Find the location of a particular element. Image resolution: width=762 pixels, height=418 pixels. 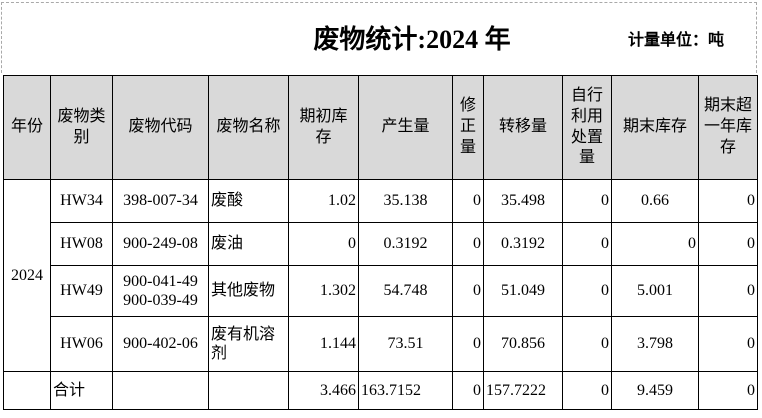

cell-closing: 0 is located at coordinates (655, 244).